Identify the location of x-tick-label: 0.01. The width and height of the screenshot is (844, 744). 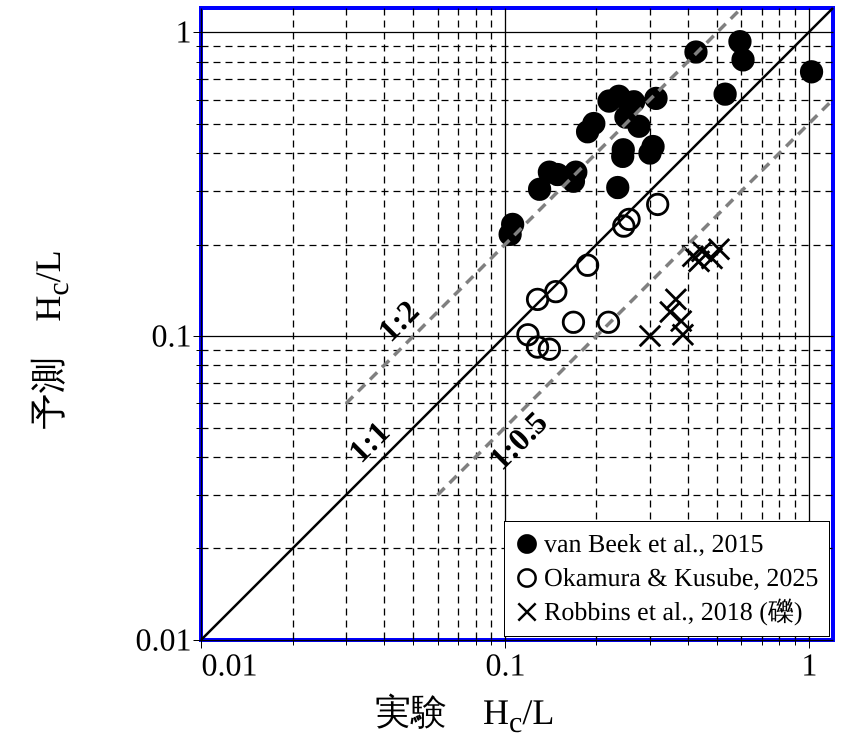
(230, 664).